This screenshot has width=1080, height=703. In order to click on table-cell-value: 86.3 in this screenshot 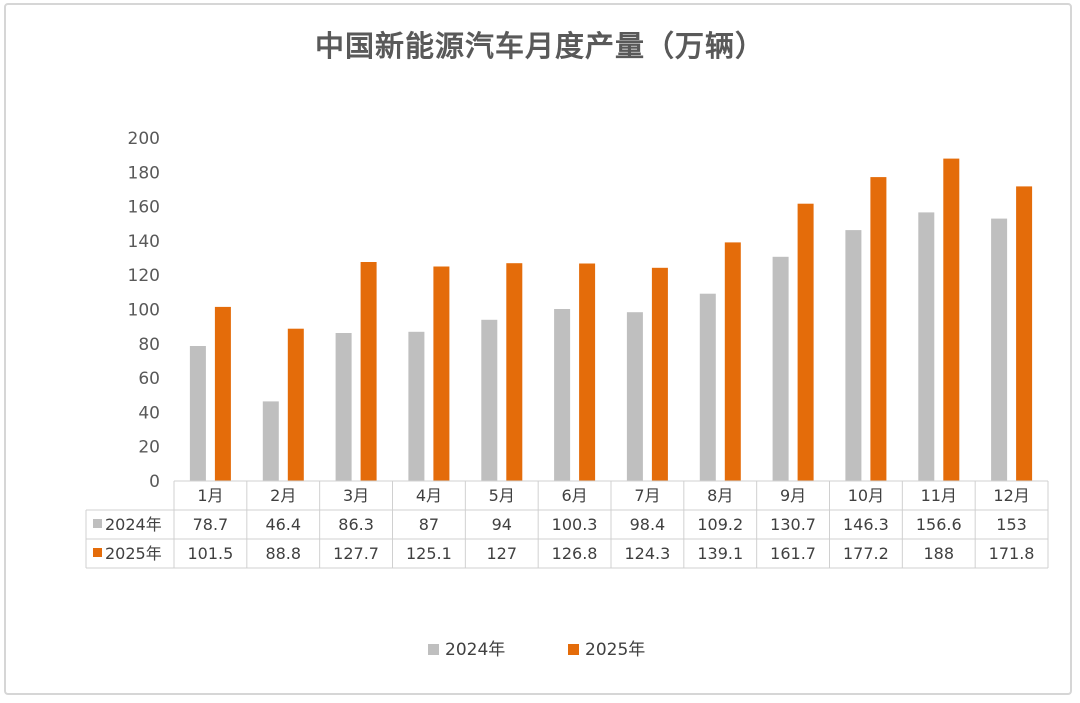, I will do `click(356, 524)`.